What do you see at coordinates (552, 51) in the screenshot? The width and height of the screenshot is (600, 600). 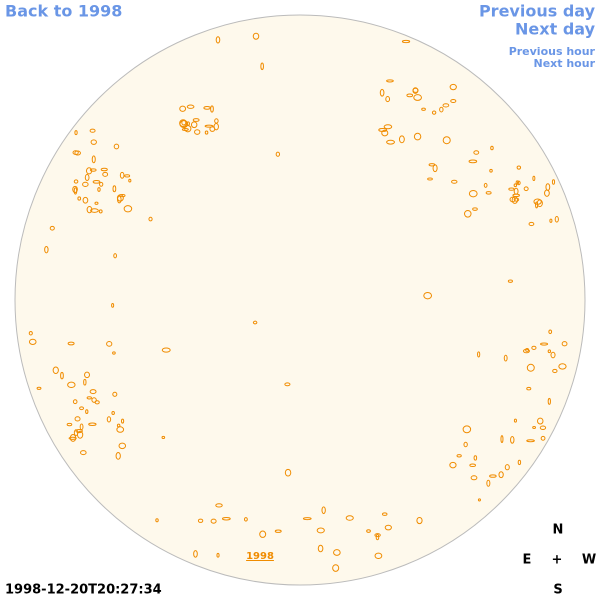 I see `previous-hour-link: Previous hour` at bounding box center [552, 51].